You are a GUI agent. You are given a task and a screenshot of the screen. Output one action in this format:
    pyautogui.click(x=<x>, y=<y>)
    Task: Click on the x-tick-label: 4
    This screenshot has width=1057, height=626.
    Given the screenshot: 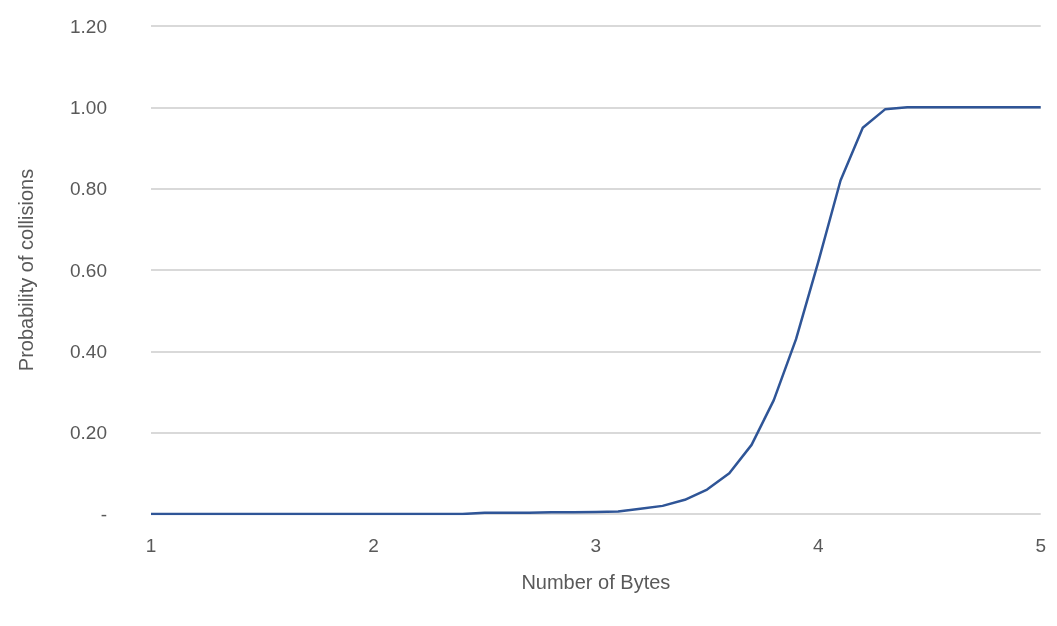 What is the action you would take?
    pyautogui.click(x=818, y=545)
    